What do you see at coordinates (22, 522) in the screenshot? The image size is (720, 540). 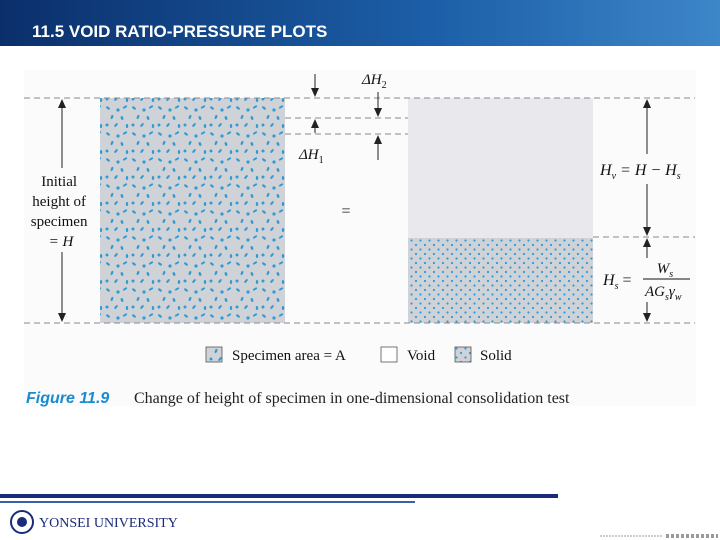 I see `logo-emblem-core` at bounding box center [22, 522].